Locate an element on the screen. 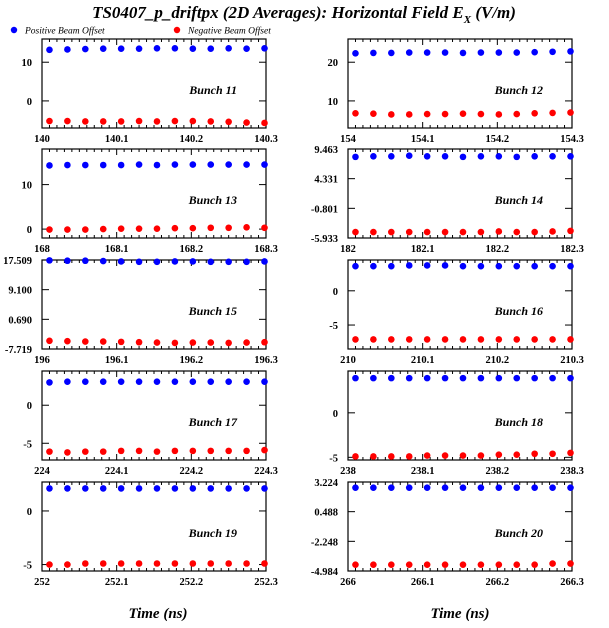 This screenshot has height=628, width=609. x-tick-label: 168.1 is located at coordinates (117, 249).